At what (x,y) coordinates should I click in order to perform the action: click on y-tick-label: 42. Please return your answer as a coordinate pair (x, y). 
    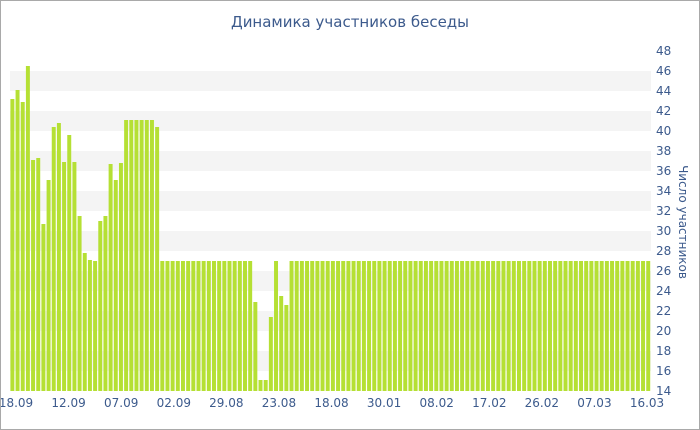
    Looking at the image, I should click on (663, 111).